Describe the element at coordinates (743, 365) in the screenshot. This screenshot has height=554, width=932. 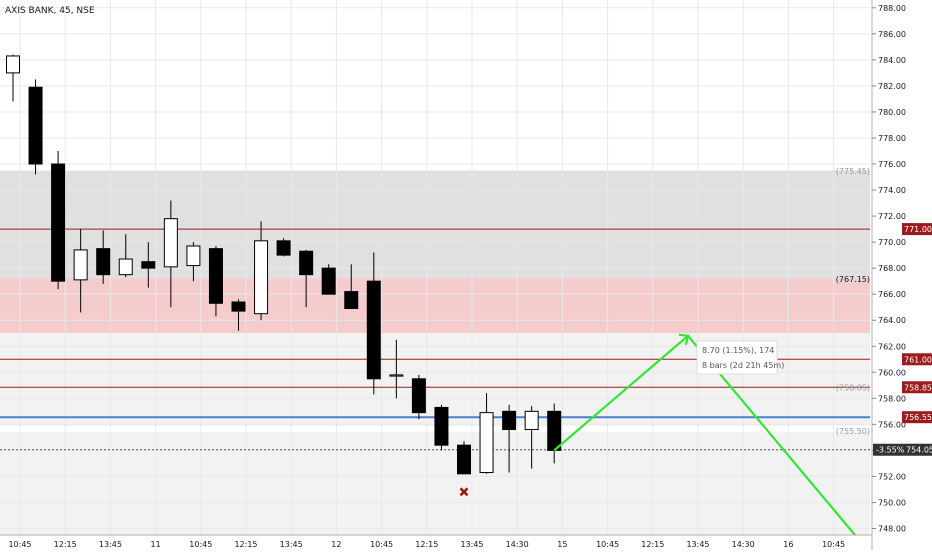
I see `measure-text-bars: 8 bars (2d 21h 45m)` at that location.